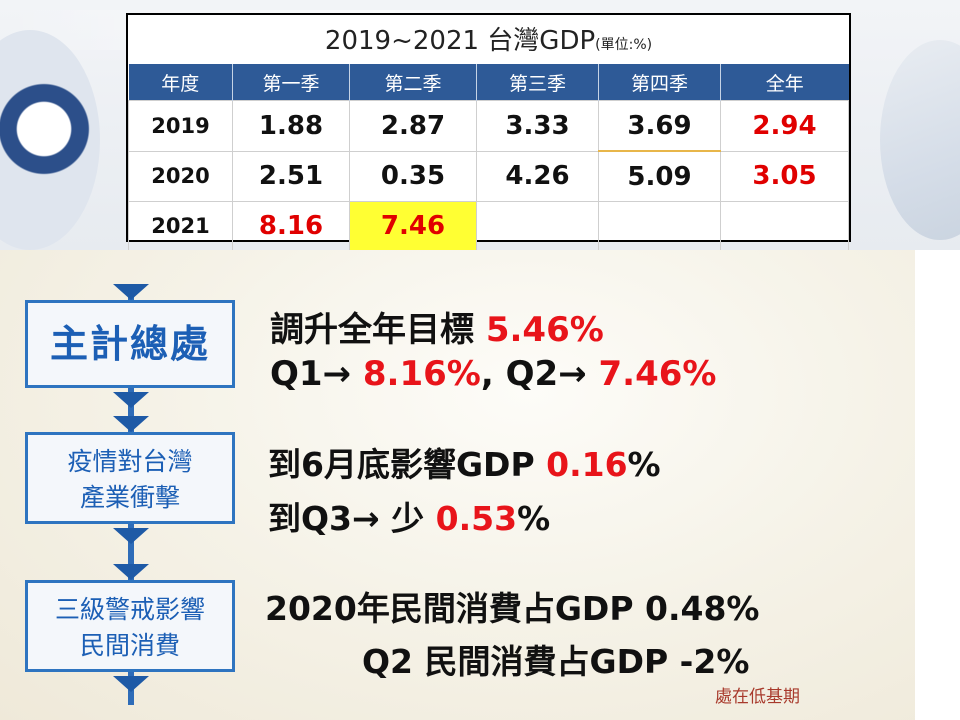  What do you see at coordinates (50, 140) in the screenshot?
I see `decorative-swoosh-left` at bounding box center [50, 140].